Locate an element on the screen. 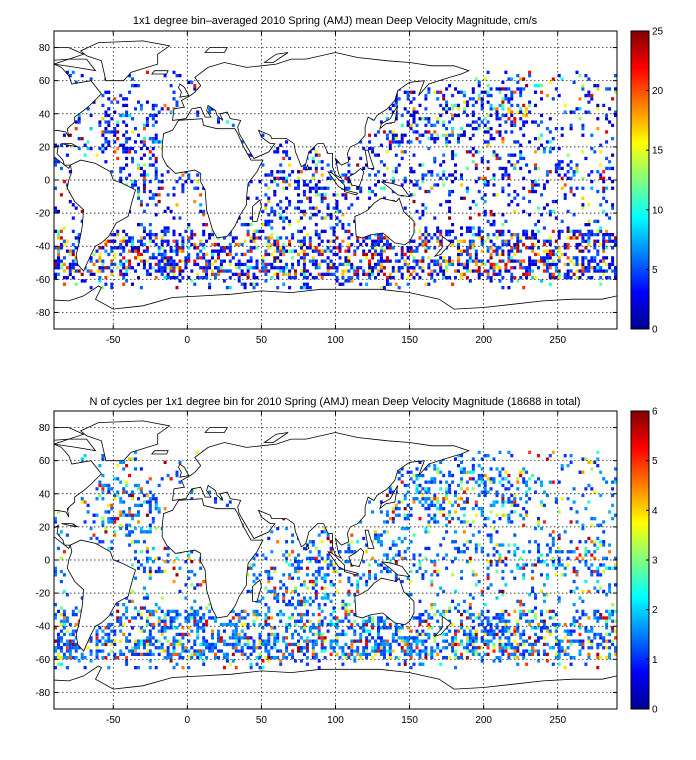 This screenshot has height=760, width=696. colorbar-tick-label: 5 is located at coordinates (655, 270).